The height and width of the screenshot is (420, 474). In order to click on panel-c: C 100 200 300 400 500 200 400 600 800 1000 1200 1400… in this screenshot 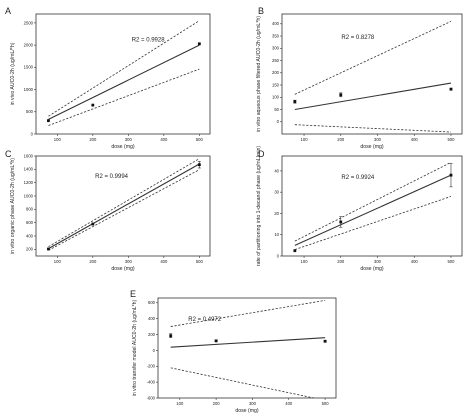, I will do `click(108, 210)`.